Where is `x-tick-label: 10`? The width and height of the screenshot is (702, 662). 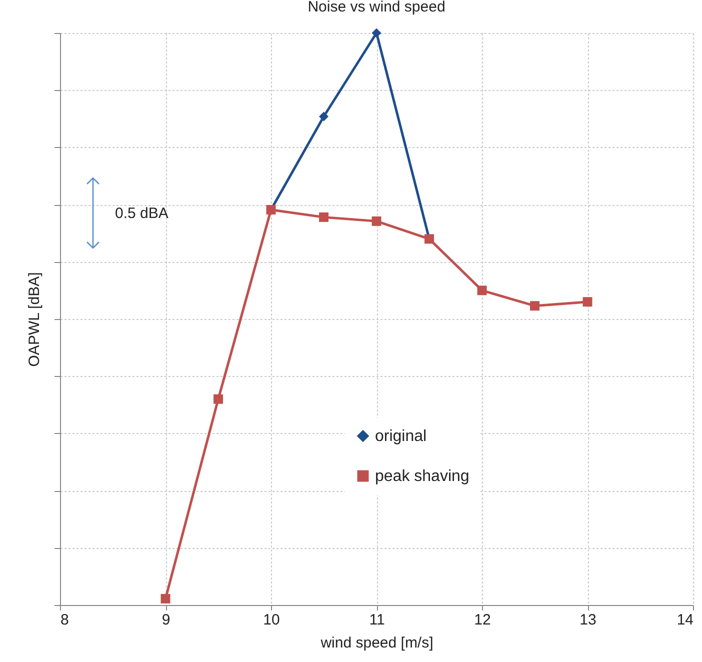
x-tick-label: 10 is located at coordinates (271, 620).